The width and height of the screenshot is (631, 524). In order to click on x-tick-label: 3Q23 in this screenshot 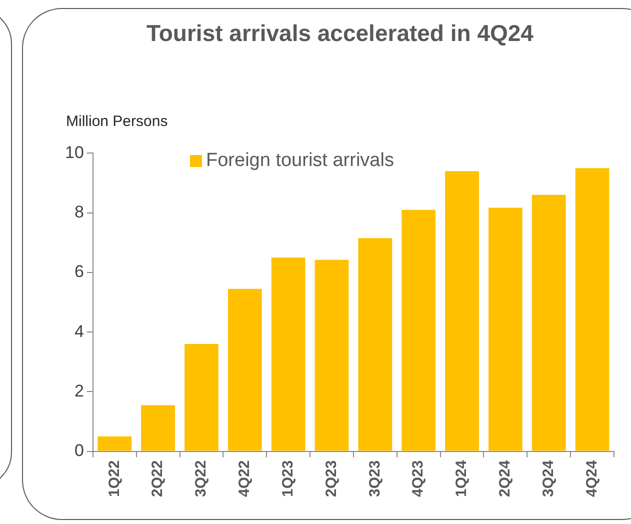, I will do `click(375, 479)`.